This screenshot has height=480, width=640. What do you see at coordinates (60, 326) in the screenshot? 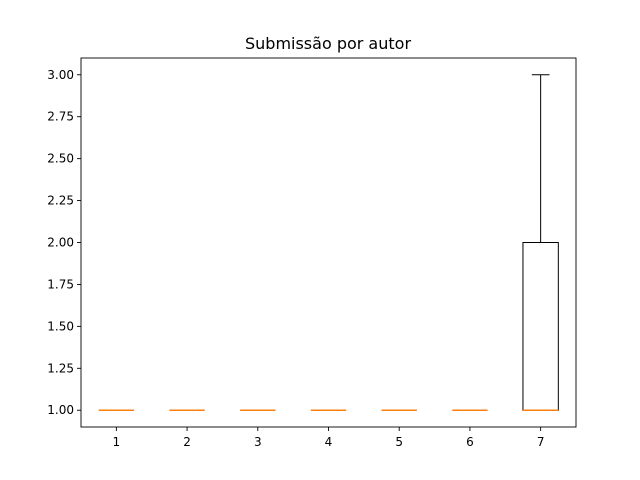
I see `y-tick-label: 1.50` at bounding box center [60, 326].